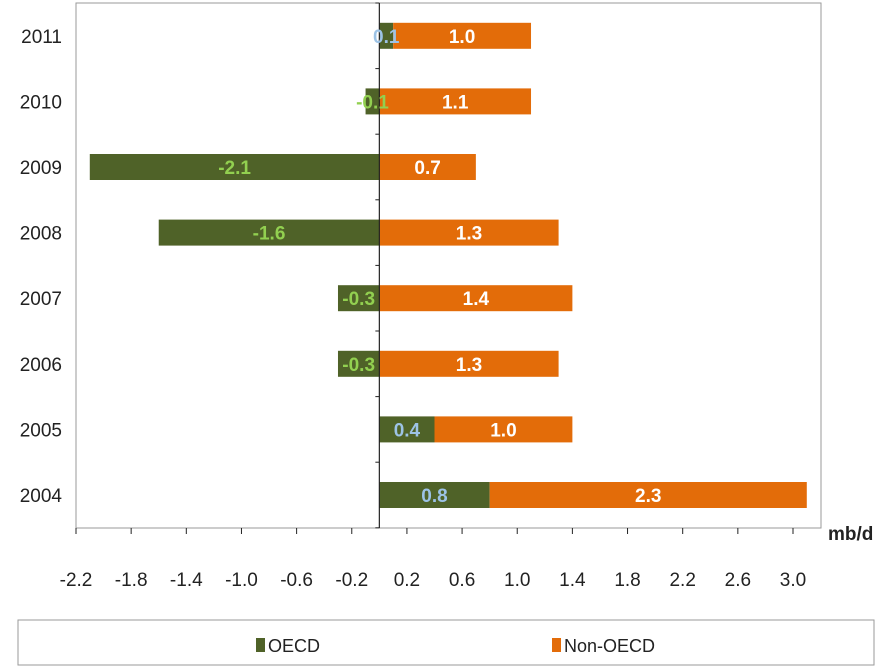 This screenshot has height=669, width=883. Describe the element at coordinates (186, 580) in the screenshot. I see `x-tick-label: -1.4` at that location.